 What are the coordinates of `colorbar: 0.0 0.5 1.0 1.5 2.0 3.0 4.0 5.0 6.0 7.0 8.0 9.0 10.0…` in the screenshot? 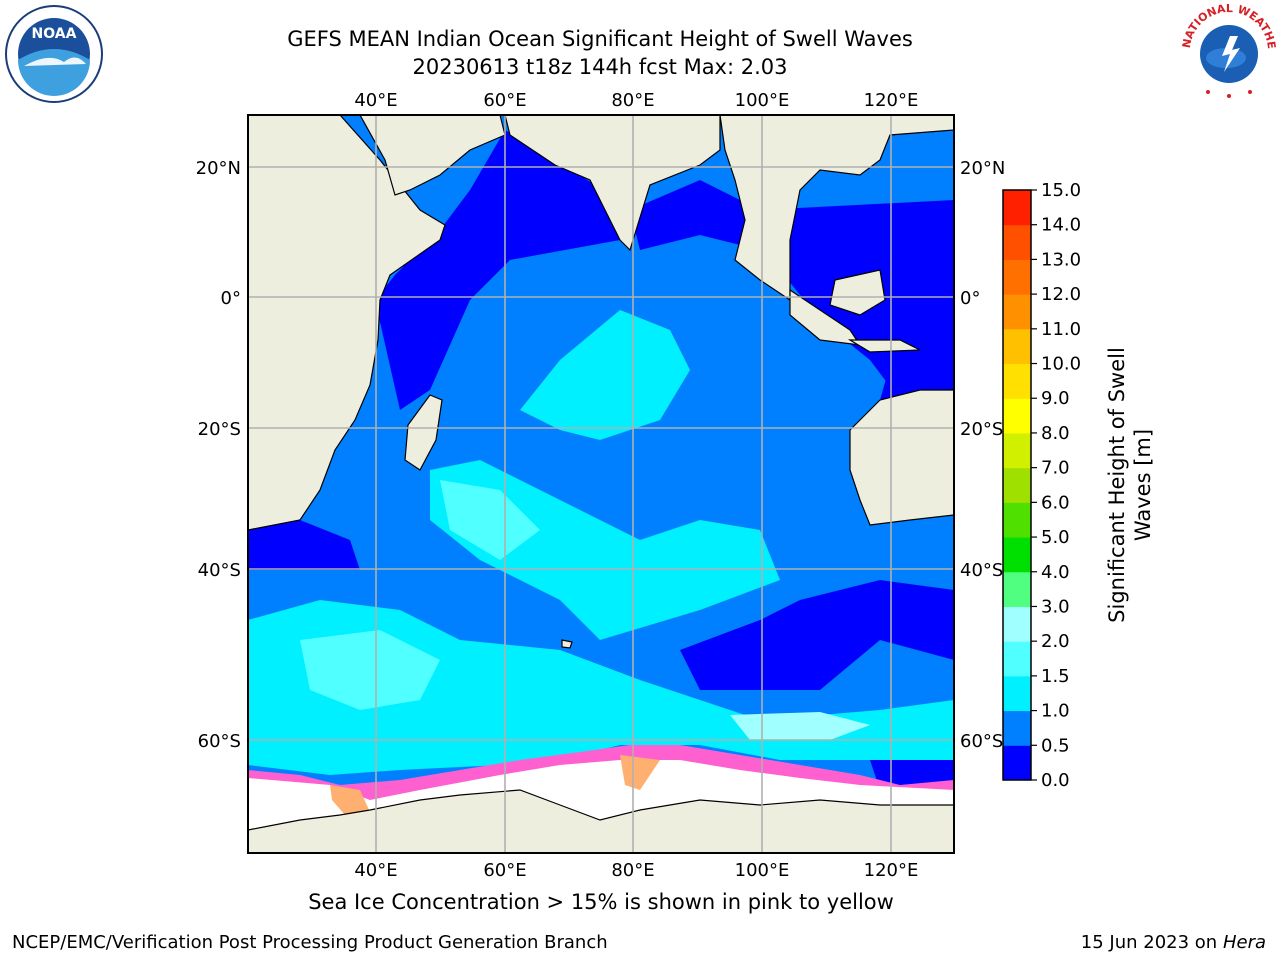 It's located at (1041, 485).